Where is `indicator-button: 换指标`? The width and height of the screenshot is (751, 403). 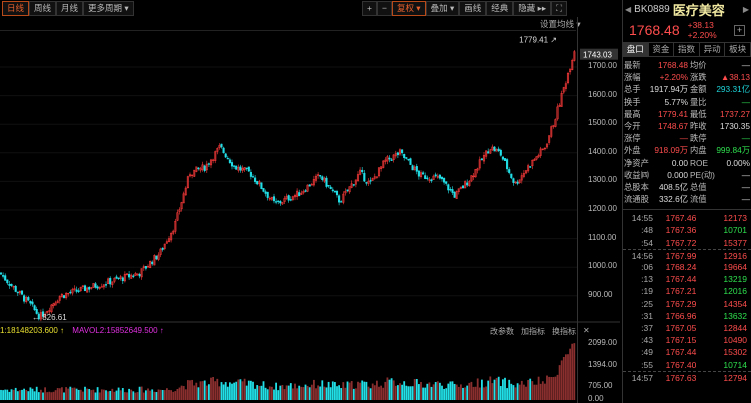 indicator-button: 换指标 is located at coordinates (564, 331).